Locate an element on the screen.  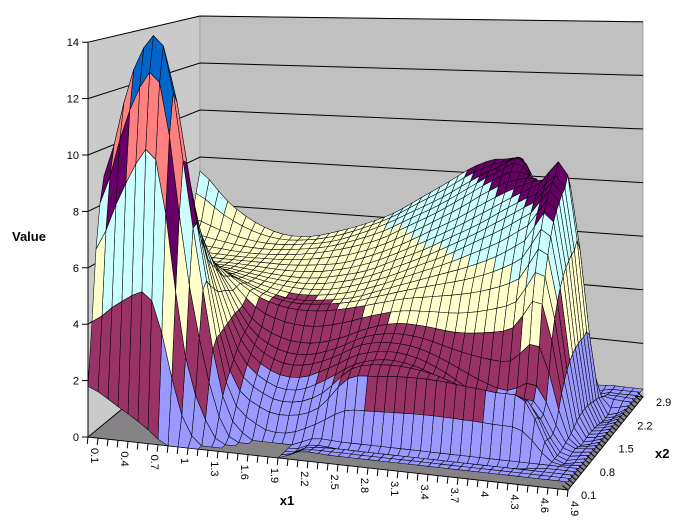
x1-tick-label: 4.6 is located at coordinates (544, 505).